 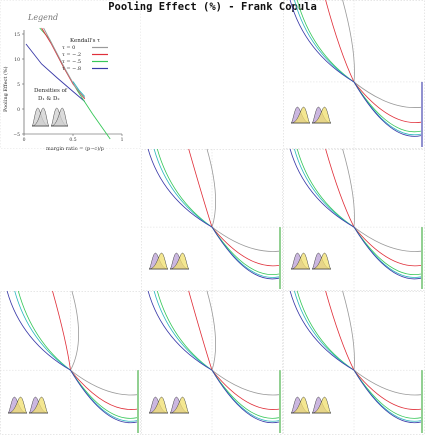 What do you see at coordinates (24, 140) in the screenshot?
I see `legend-x-tick-label: 0` at bounding box center [24, 140].